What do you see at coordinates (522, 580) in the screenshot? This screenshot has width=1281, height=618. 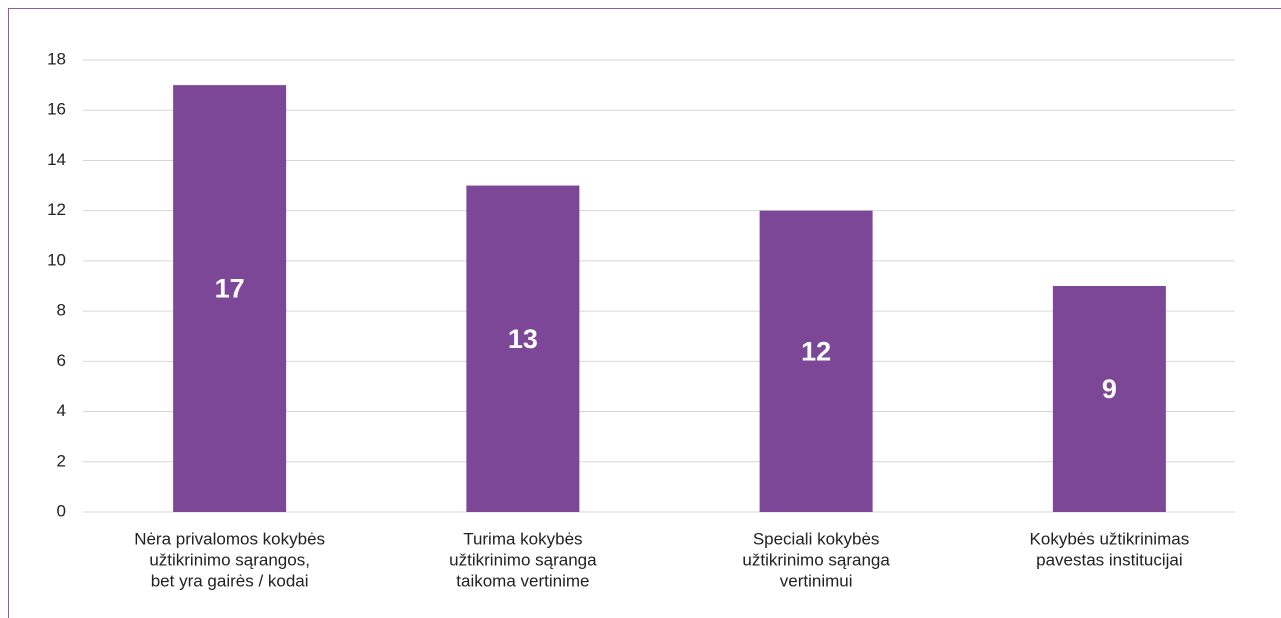 I see `x-tick-label: taikoma vertinime` at bounding box center [522, 580].